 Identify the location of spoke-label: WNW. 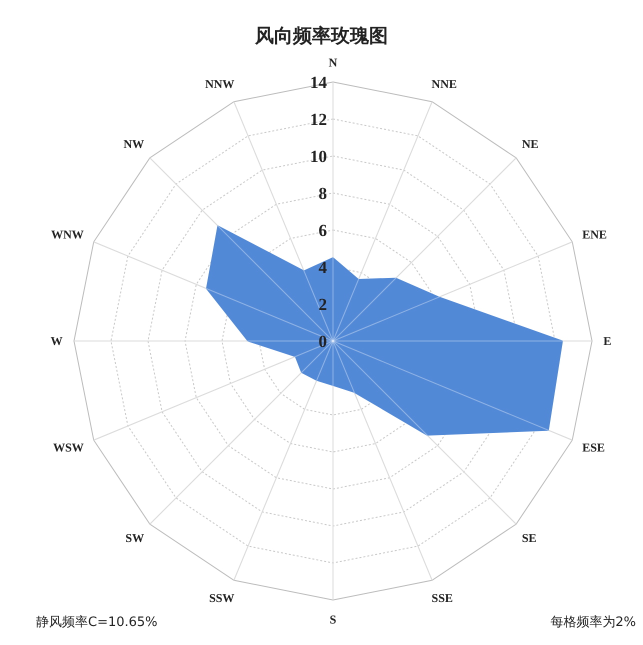
(67, 234).